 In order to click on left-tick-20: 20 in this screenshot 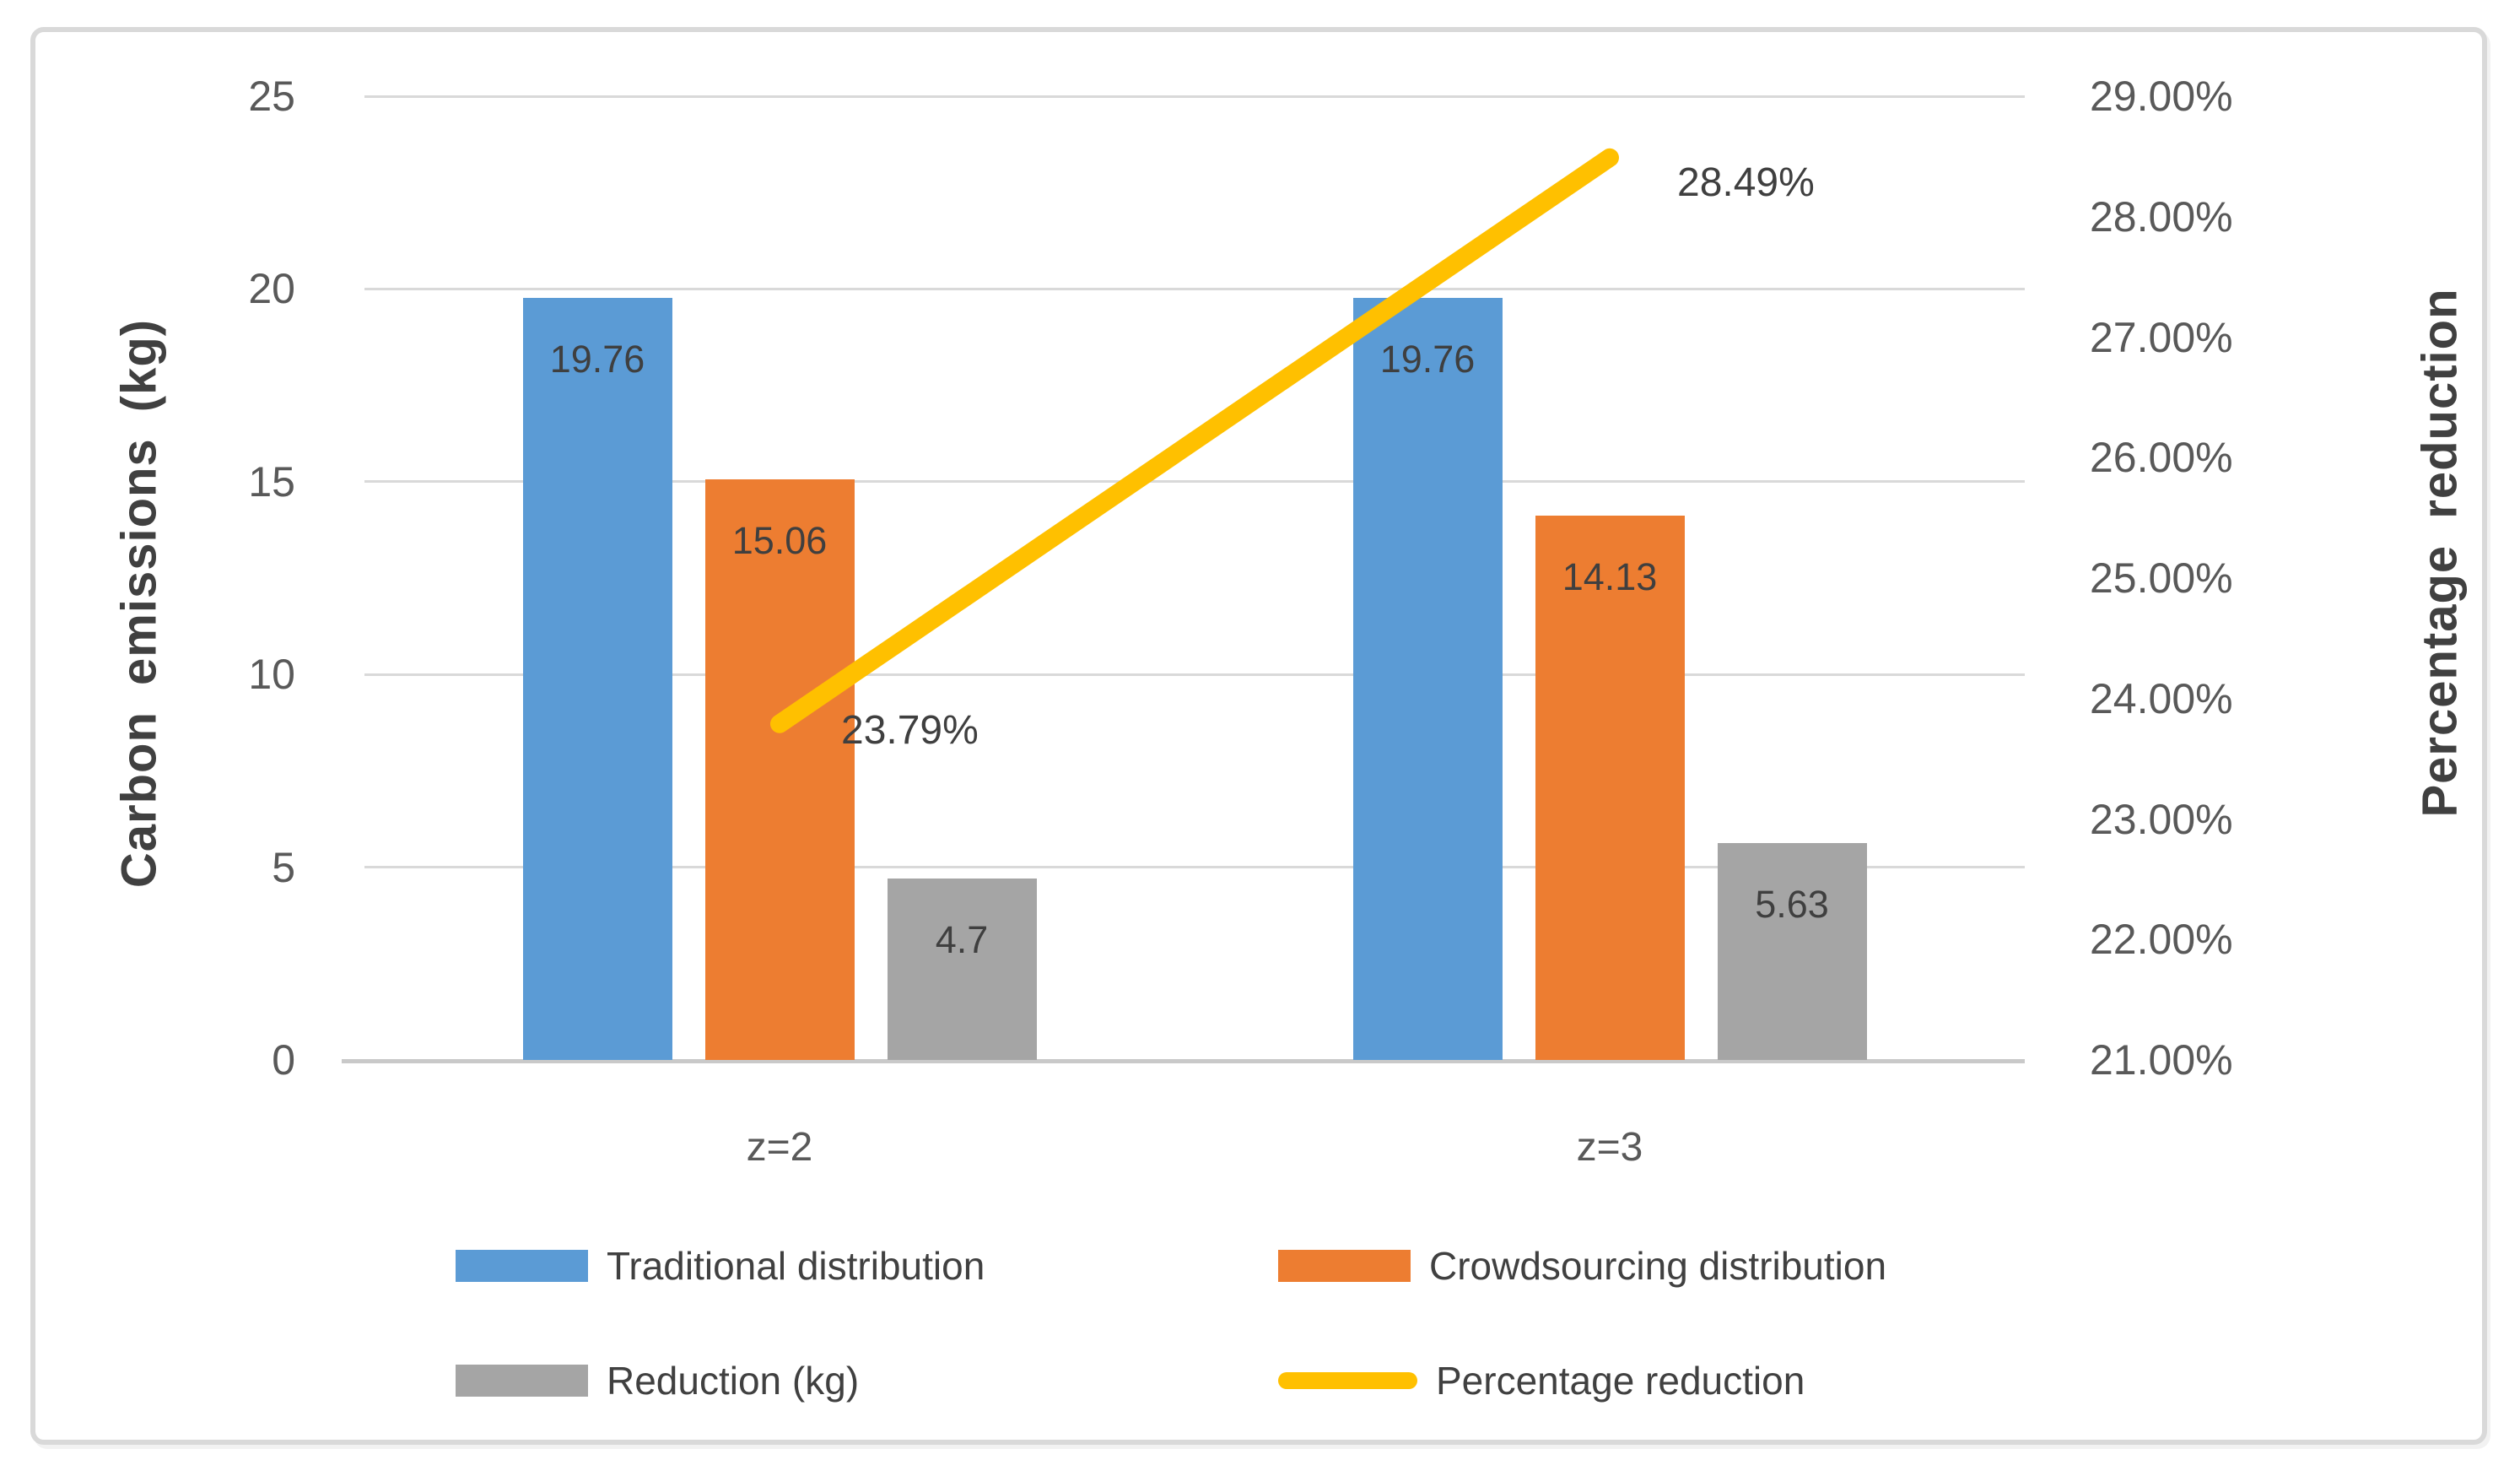, I will do `click(271, 289)`.